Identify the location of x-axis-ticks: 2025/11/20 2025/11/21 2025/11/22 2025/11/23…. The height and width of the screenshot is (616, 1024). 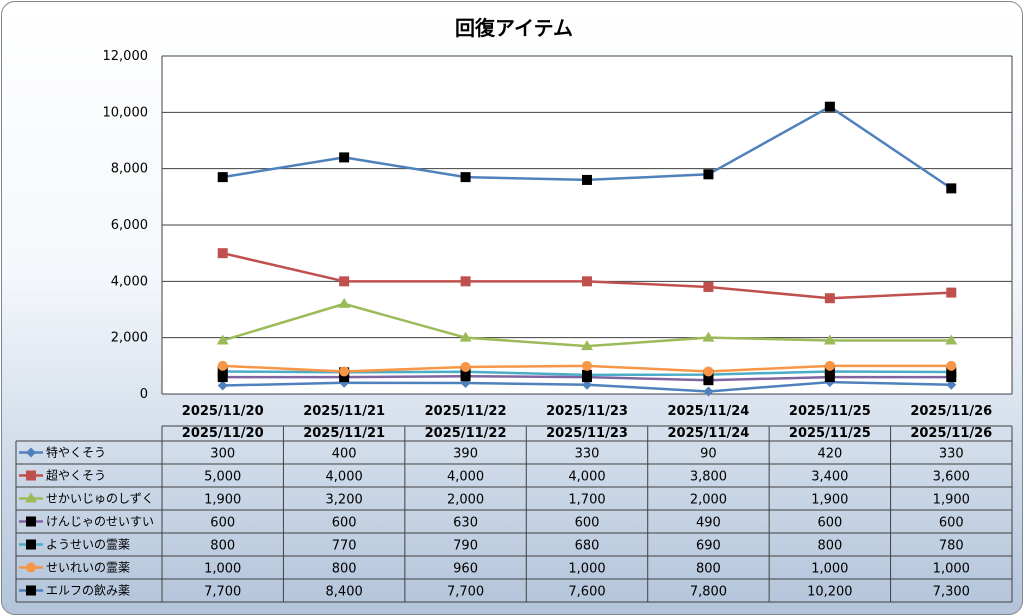
(587, 411).